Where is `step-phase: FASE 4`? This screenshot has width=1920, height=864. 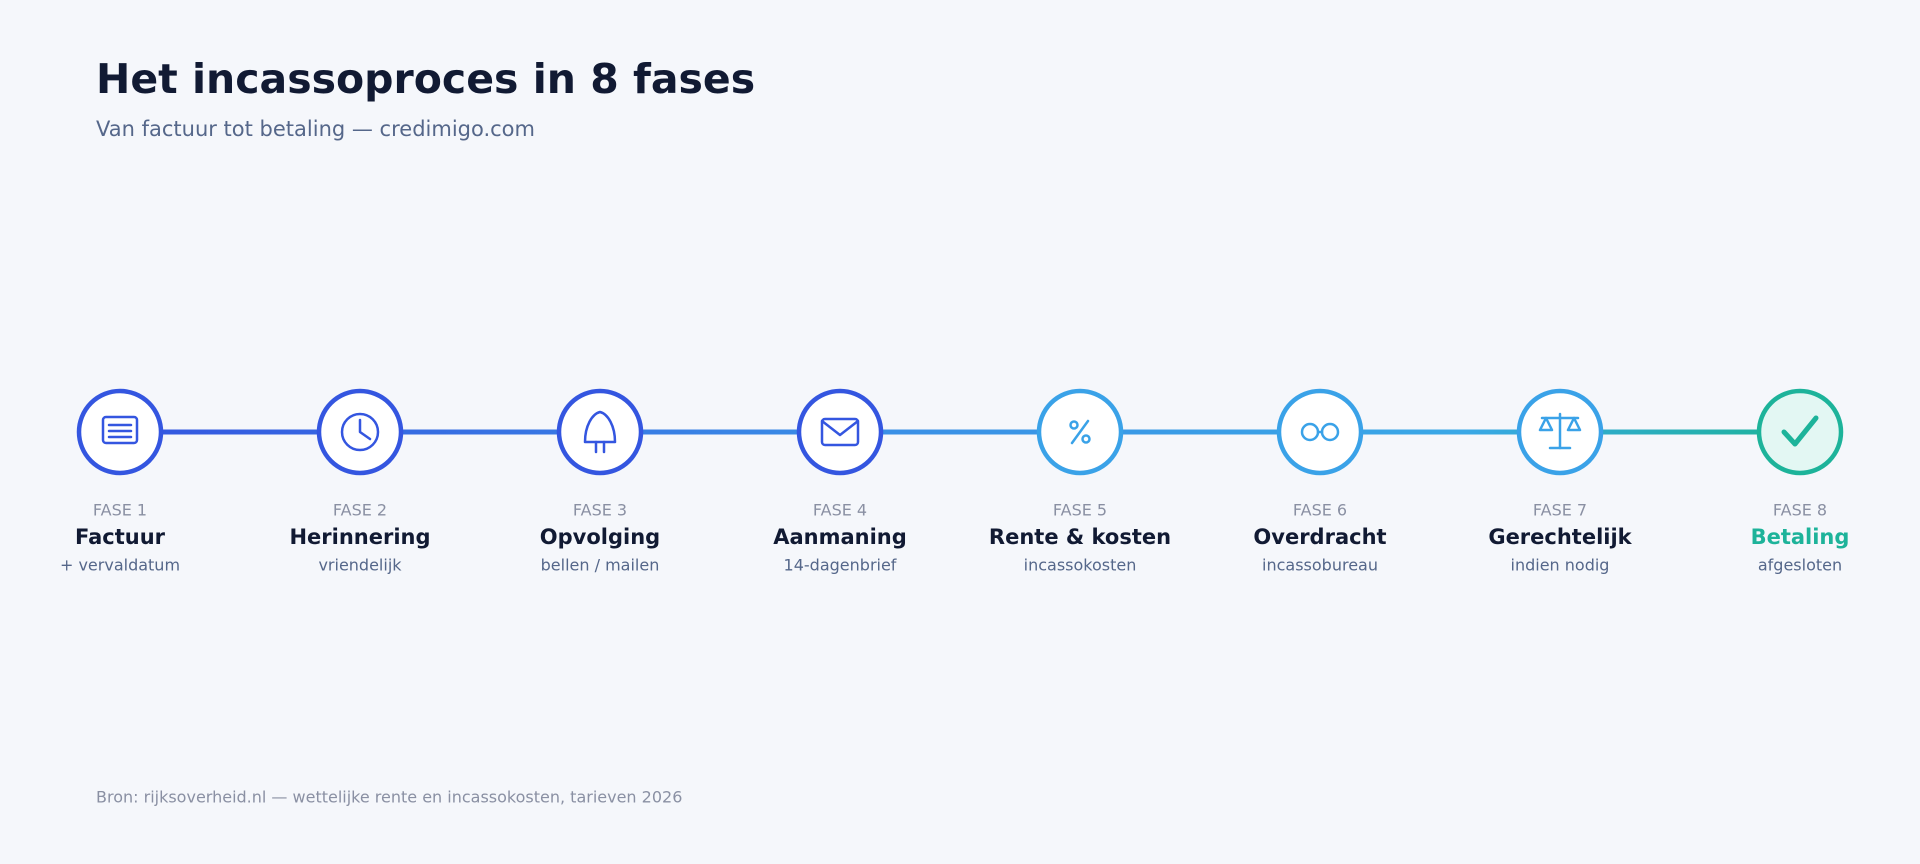
step-phase: FASE 4 is located at coordinates (840, 510).